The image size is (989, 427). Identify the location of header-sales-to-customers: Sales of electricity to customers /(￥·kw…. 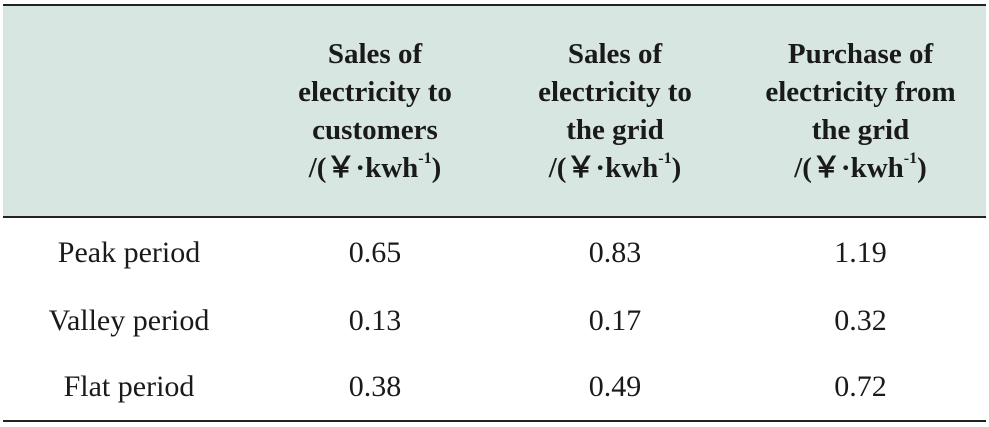
(375, 111).